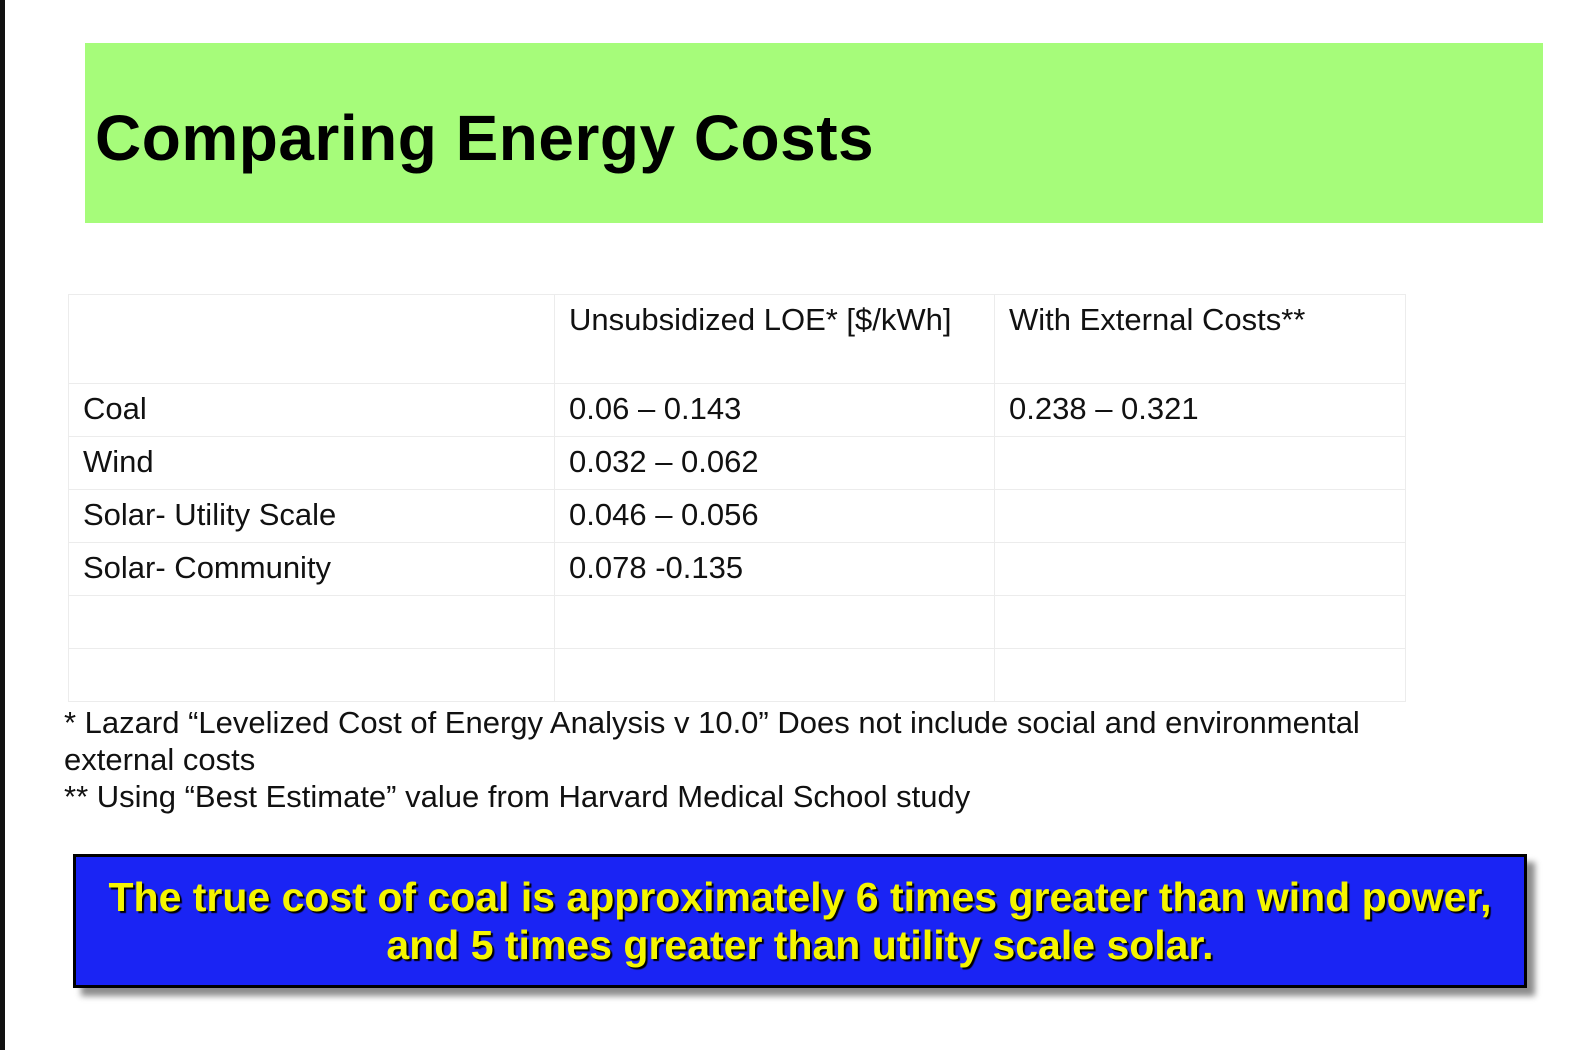 The height and width of the screenshot is (1050, 1579). What do you see at coordinates (485, 138) in the screenshot?
I see `slide-title: Comparing Energy Costs` at bounding box center [485, 138].